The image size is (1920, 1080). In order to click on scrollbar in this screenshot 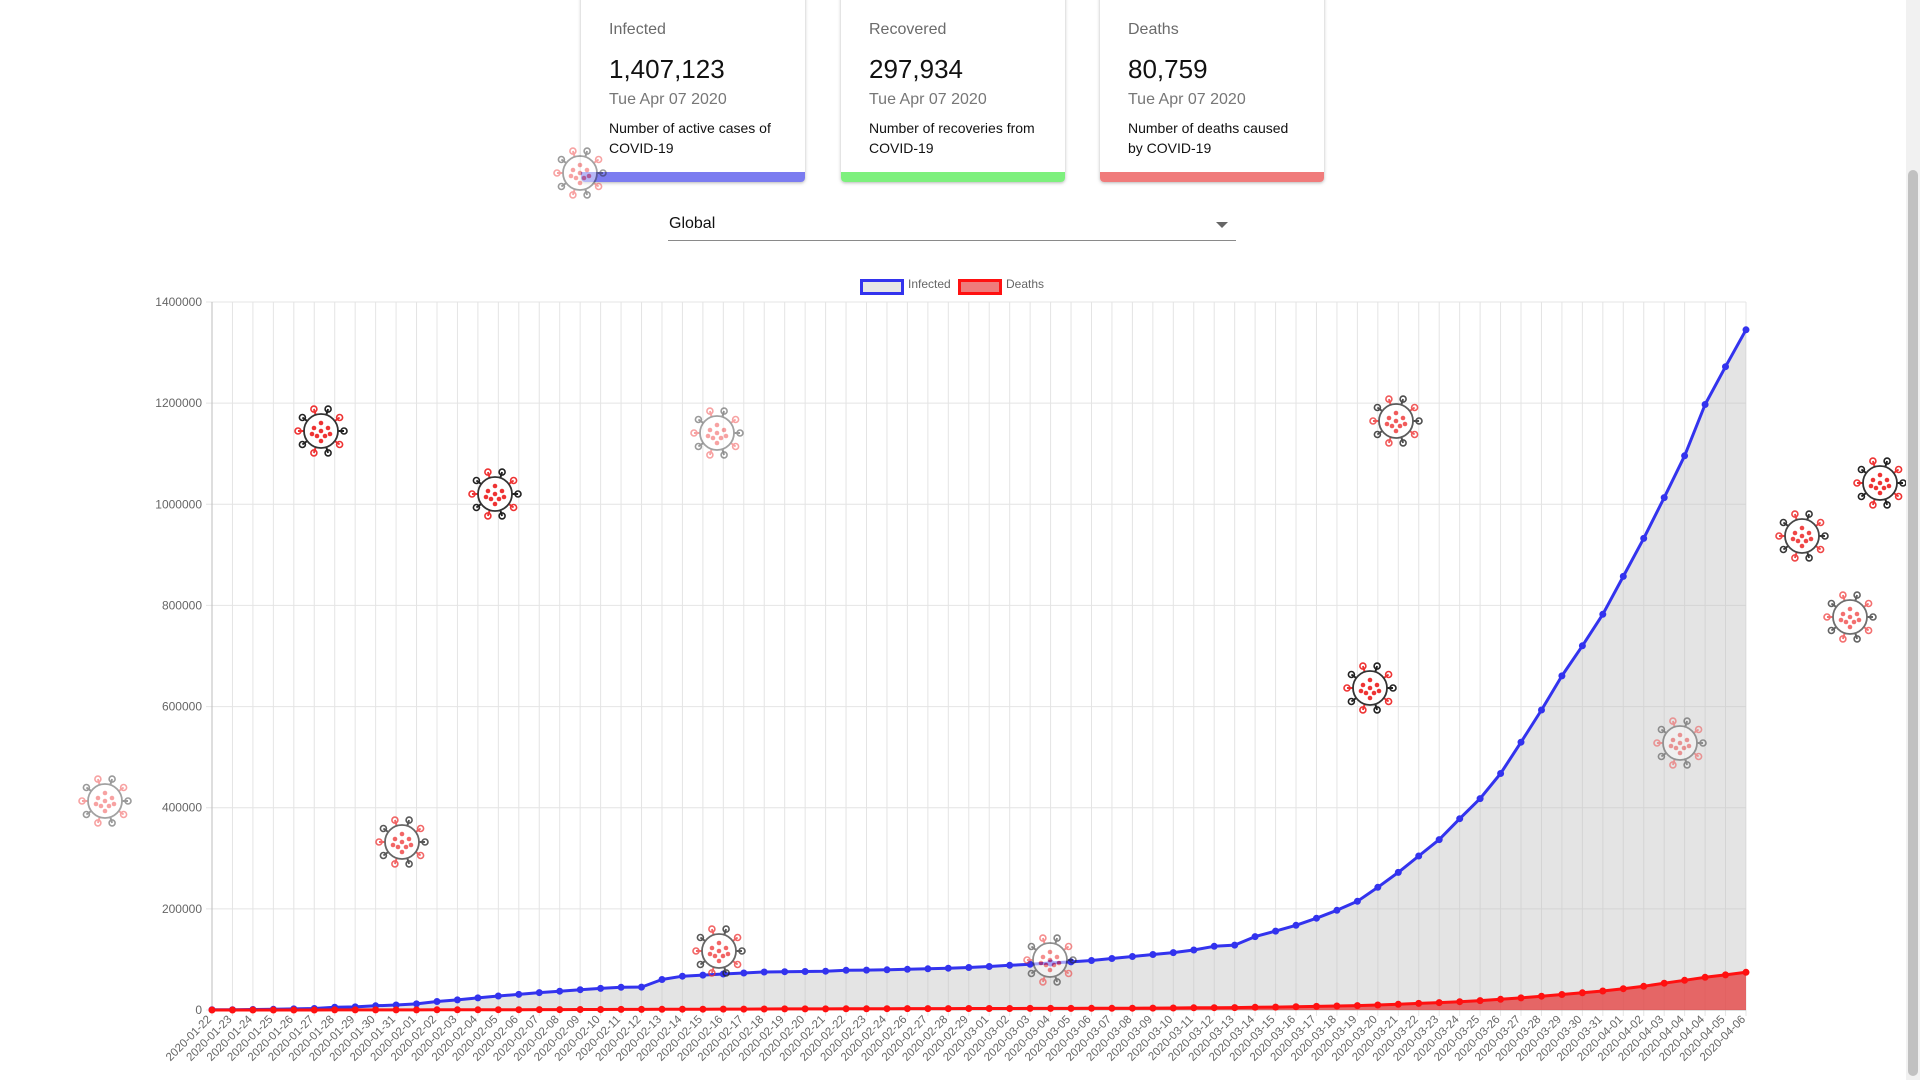, I will do `click(1913, 540)`.